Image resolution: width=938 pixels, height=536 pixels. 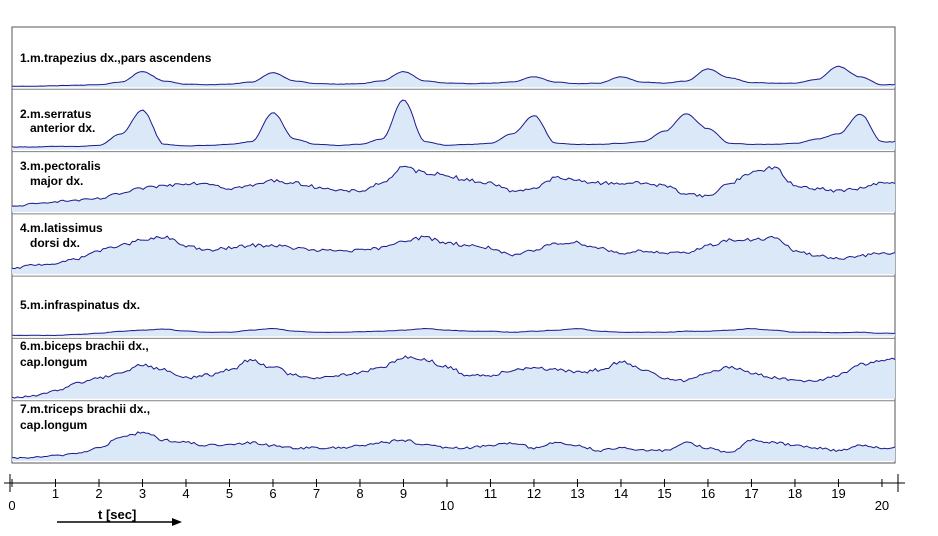 I want to click on time-arrow-icon, so click(x=119, y=522).